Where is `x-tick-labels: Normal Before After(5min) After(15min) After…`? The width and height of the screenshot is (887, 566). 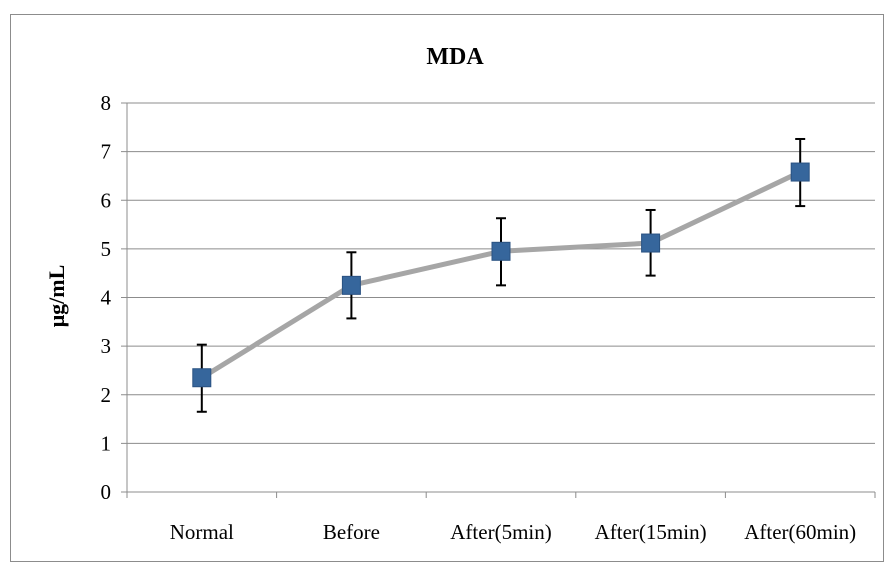 x-tick-labels: Normal Before After(5min) After(15min) After… is located at coordinates (513, 532).